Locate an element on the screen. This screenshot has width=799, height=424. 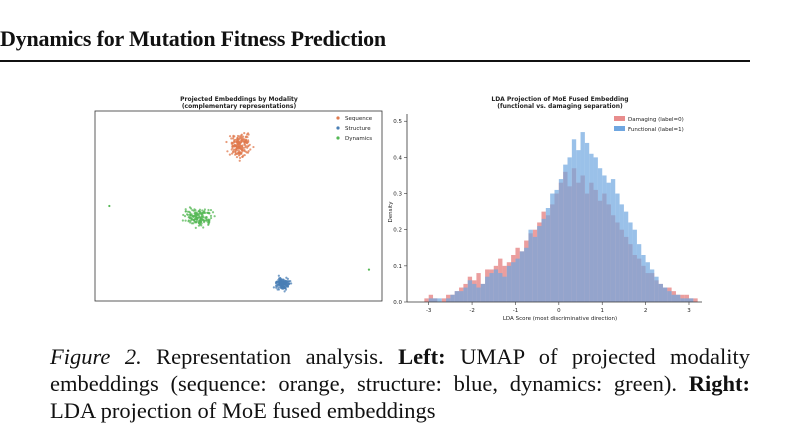
point-dynamics-outlier is located at coordinates (109, 206).